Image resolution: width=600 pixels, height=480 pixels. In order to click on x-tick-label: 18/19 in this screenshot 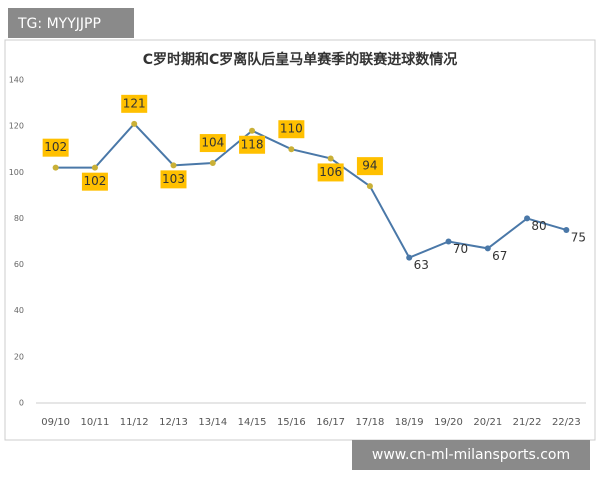, I will do `click(409, 422)`.